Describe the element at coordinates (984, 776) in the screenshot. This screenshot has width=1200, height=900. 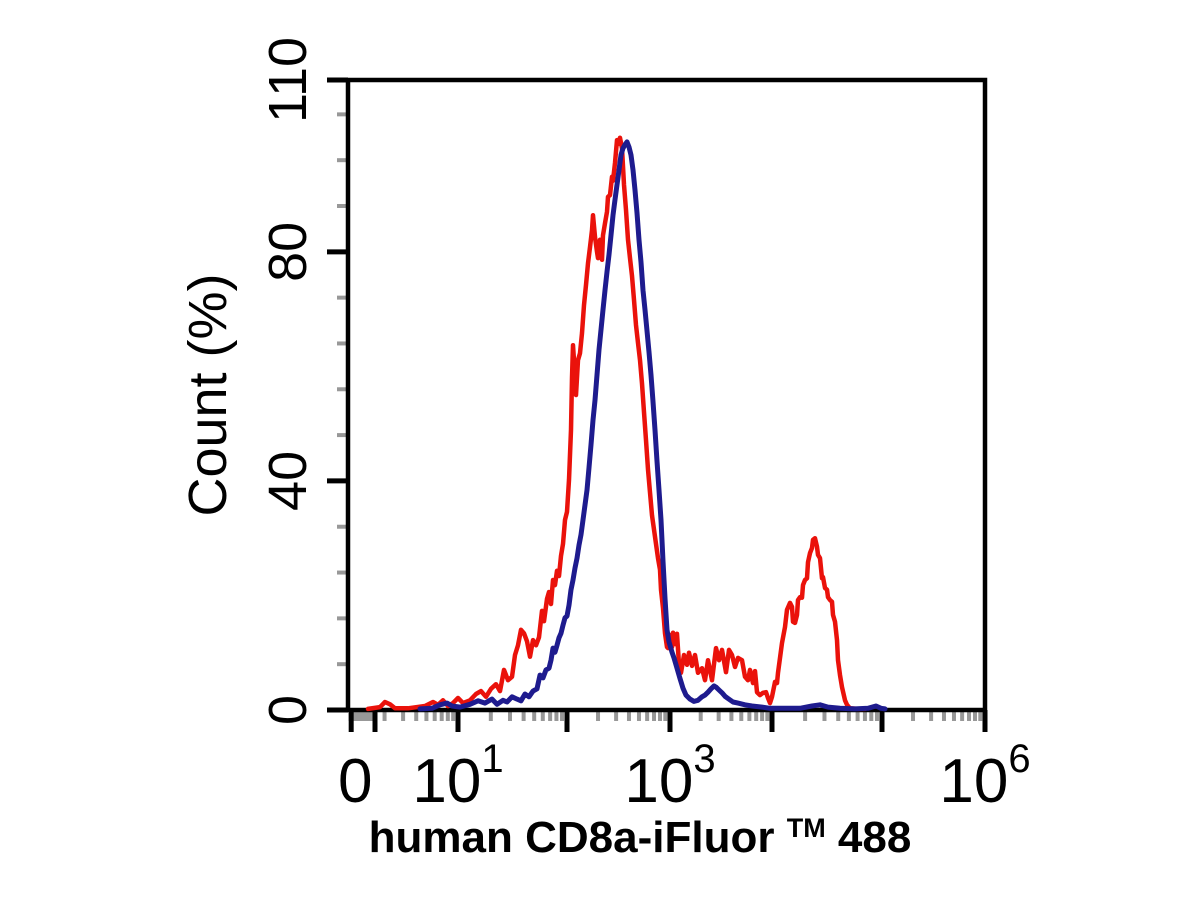
I see `x-tick-label: 10⁶` at that location.